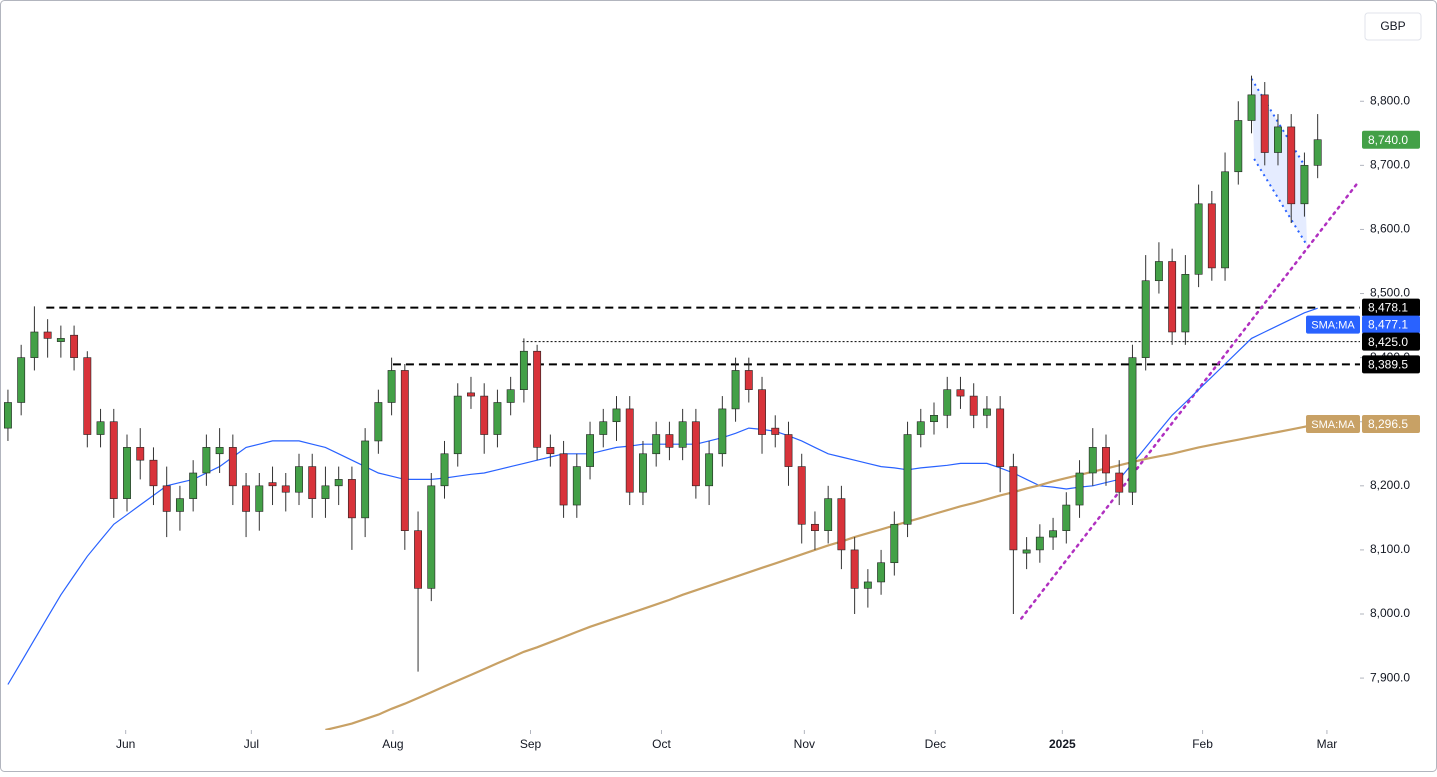  Describe the element at coordinates (531, 744) in the screenshot. I see `x-tick-label: Sep` at that location.